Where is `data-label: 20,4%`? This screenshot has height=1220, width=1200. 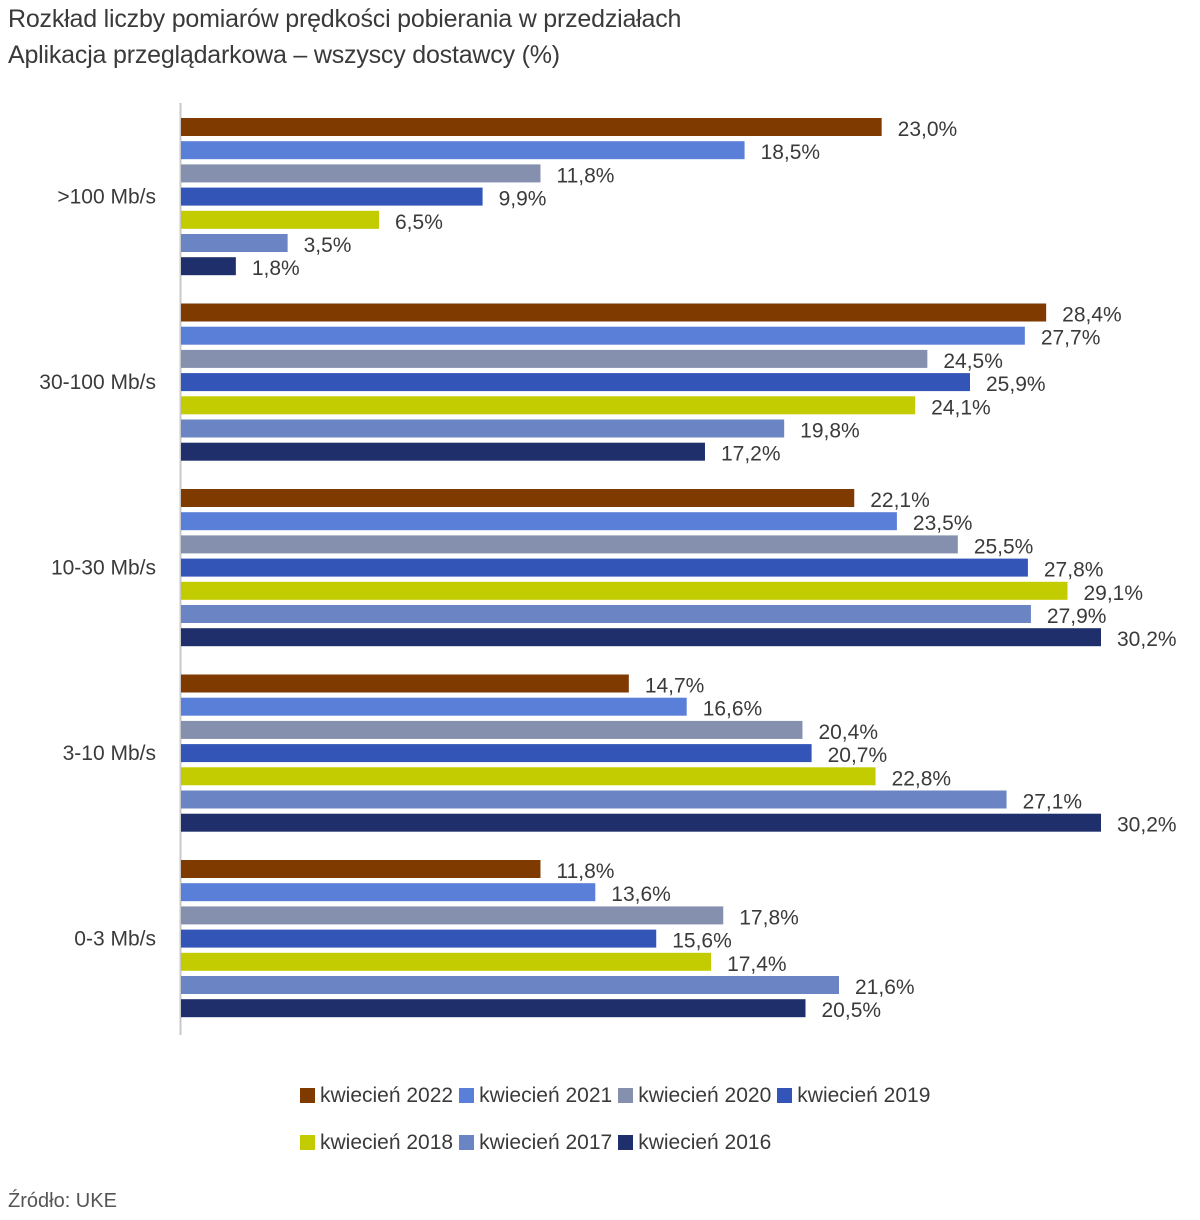 data-label: 20,4% is located at coordinates (848, 732).